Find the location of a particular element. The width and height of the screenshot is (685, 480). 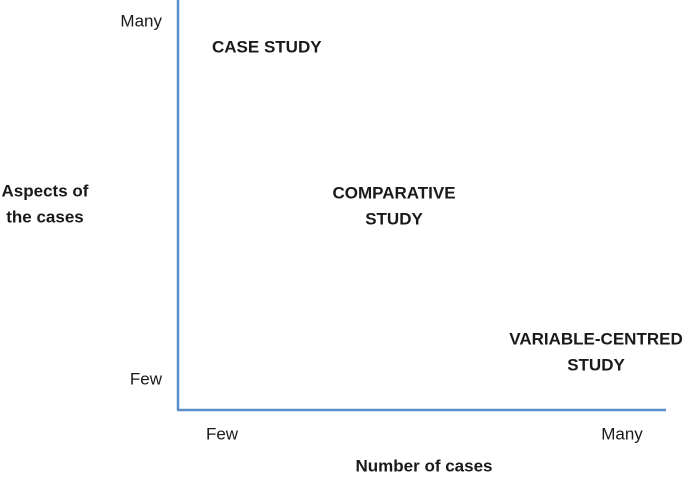

region-label: CASE STUDY is located at coordinates (267, 46).